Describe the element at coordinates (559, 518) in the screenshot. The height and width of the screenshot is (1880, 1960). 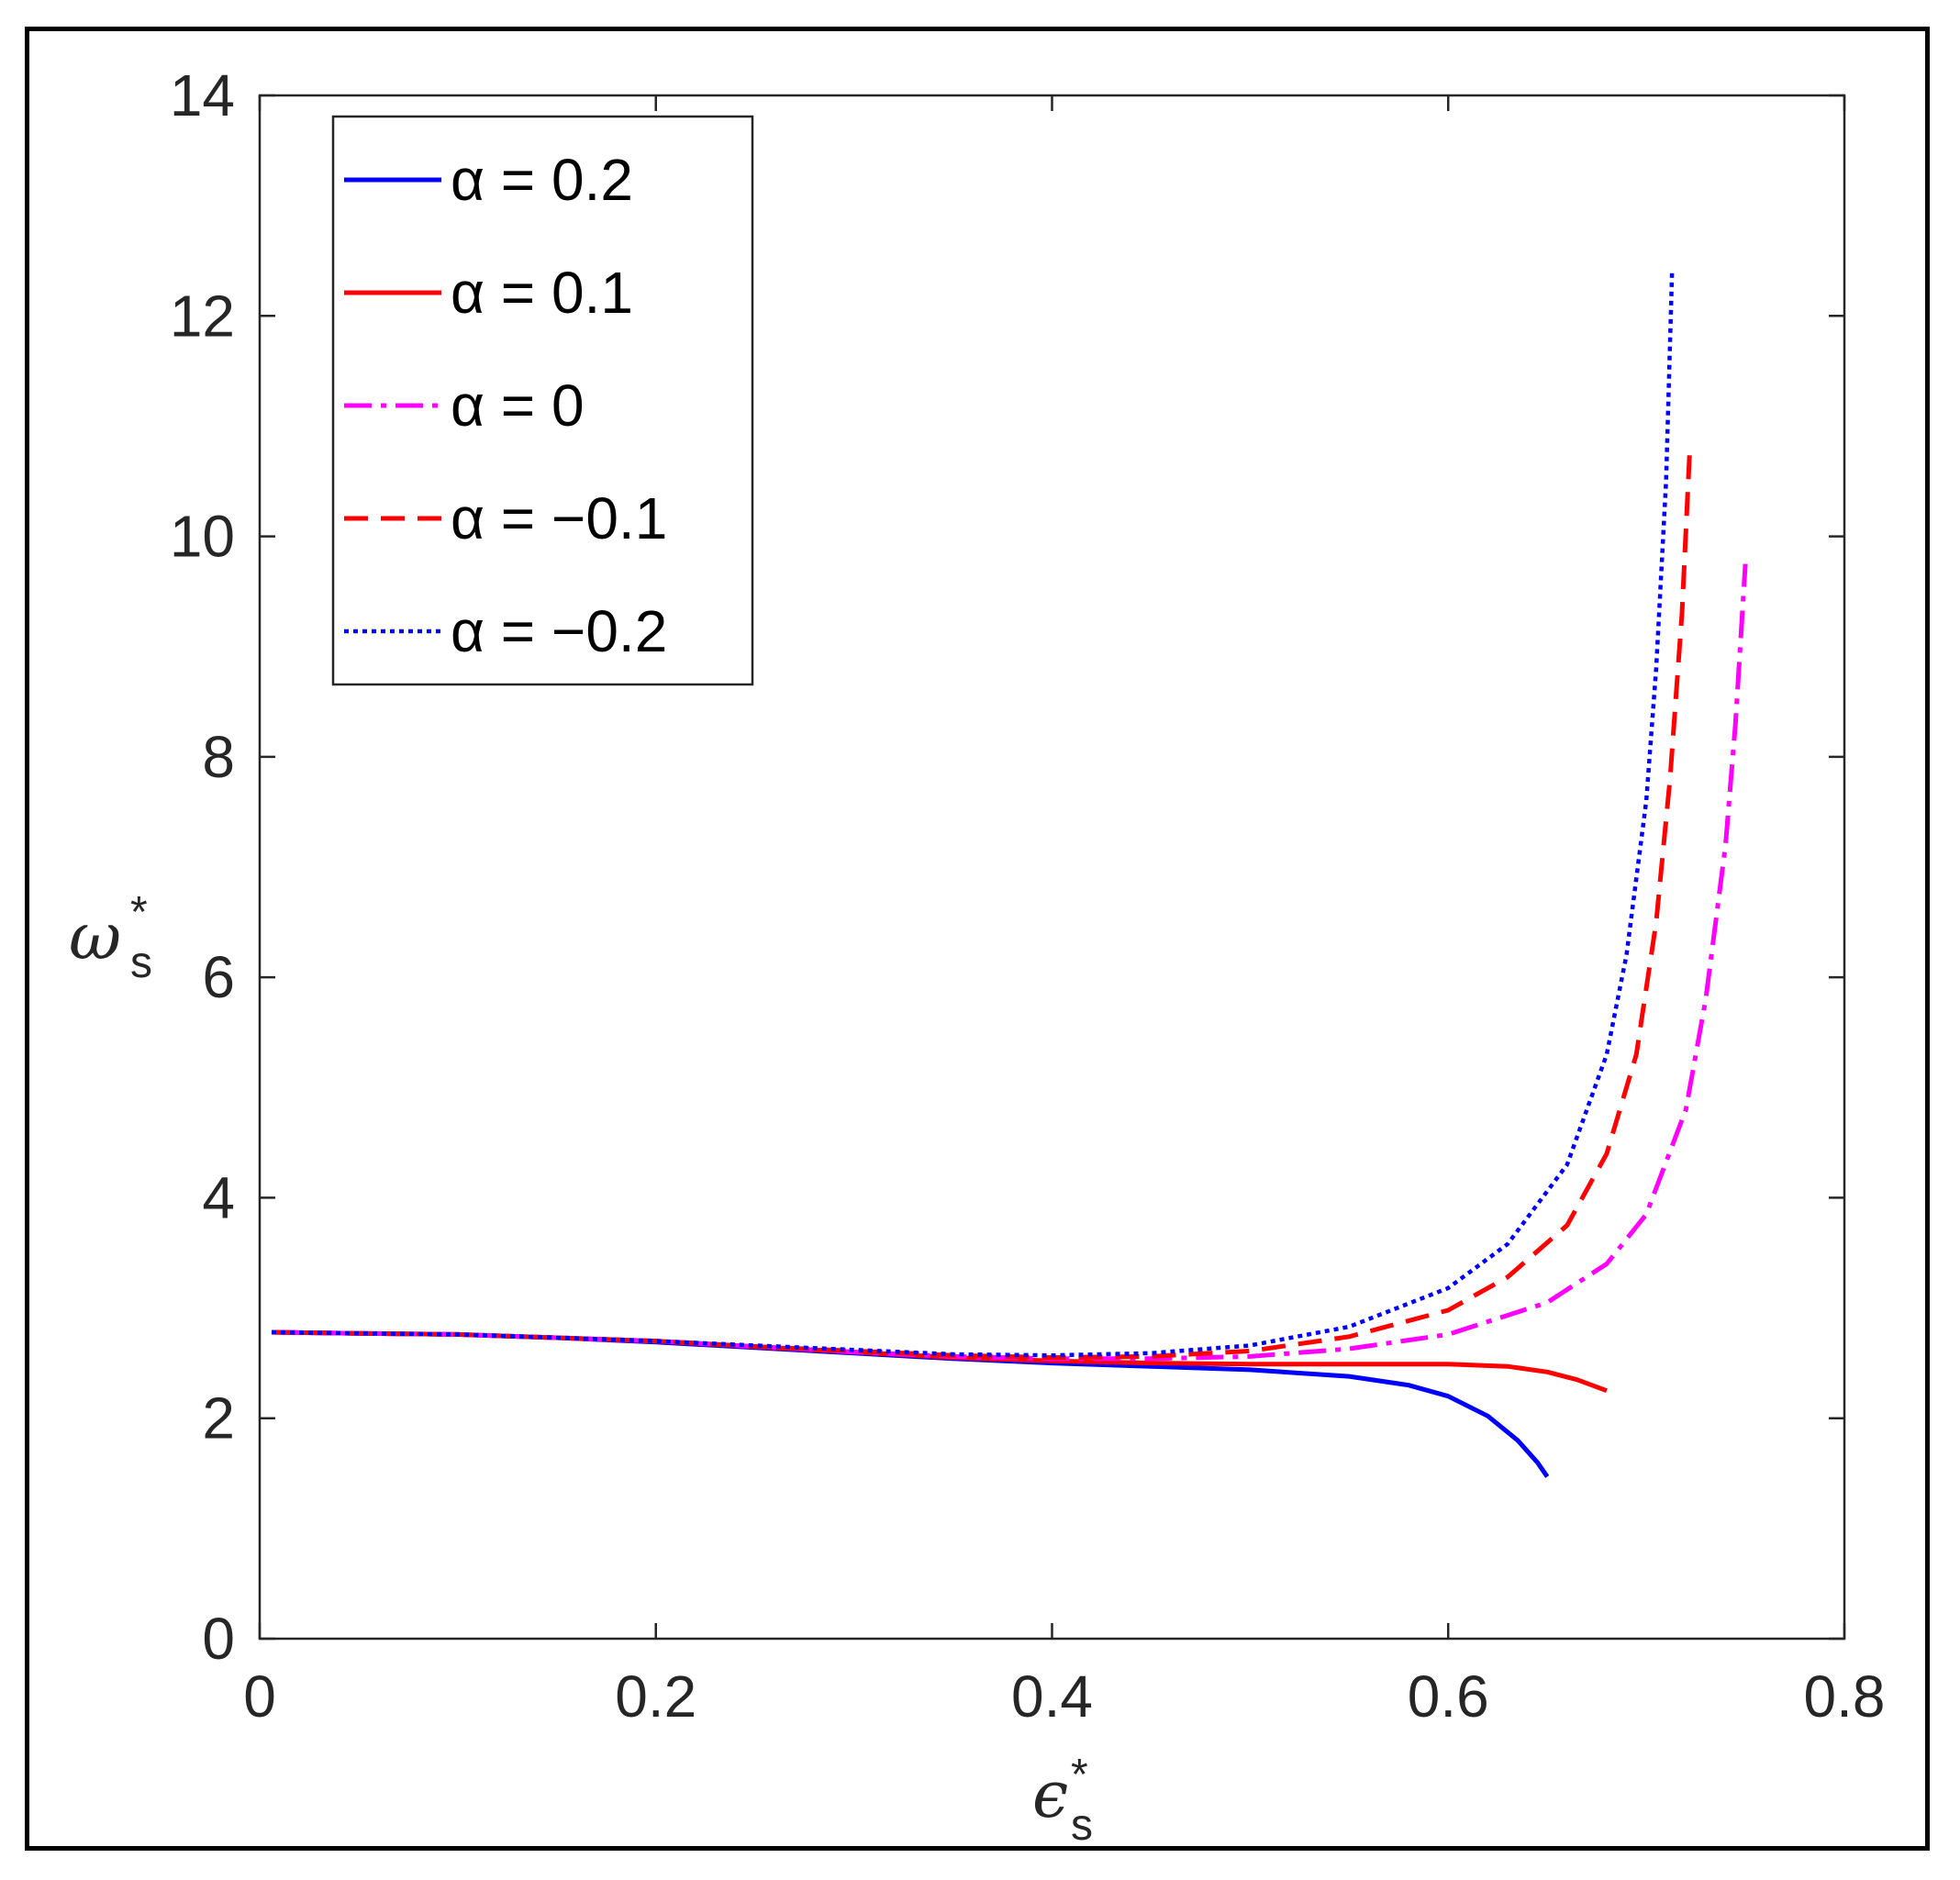
I see `legend-label-3: α = −0.1` at that location.